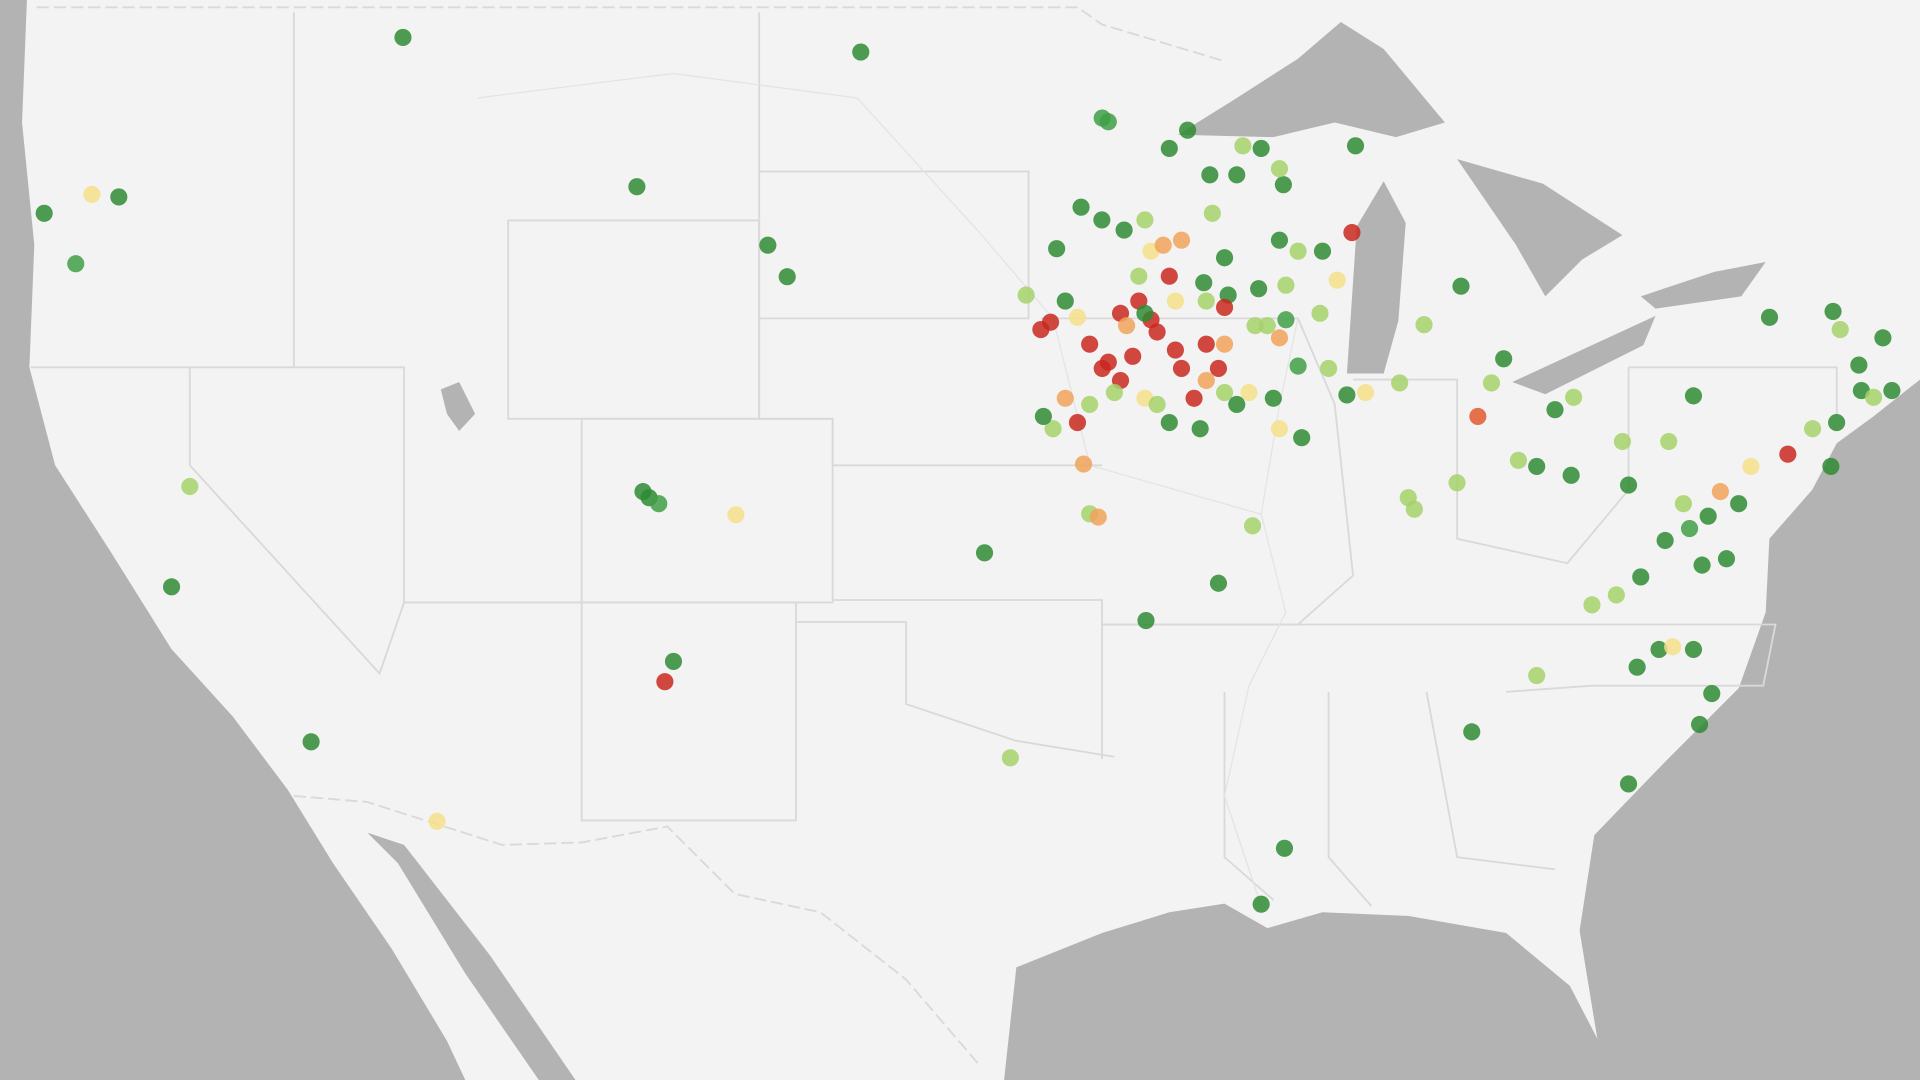 The width and height of the screenshot is (1920, 1080). Describe the element at coordinates (1376, 277) in the screenshot. I see `lake-michigan` at that location.